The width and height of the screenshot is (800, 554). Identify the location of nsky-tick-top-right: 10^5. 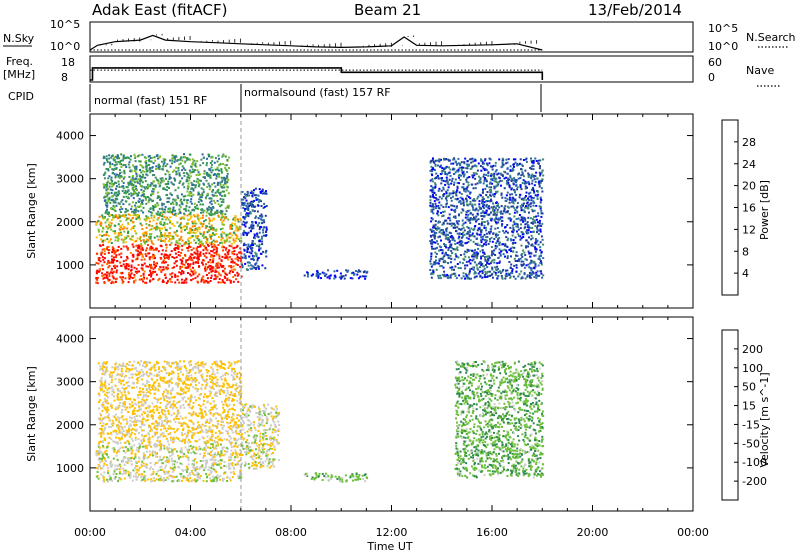
(723, 28).